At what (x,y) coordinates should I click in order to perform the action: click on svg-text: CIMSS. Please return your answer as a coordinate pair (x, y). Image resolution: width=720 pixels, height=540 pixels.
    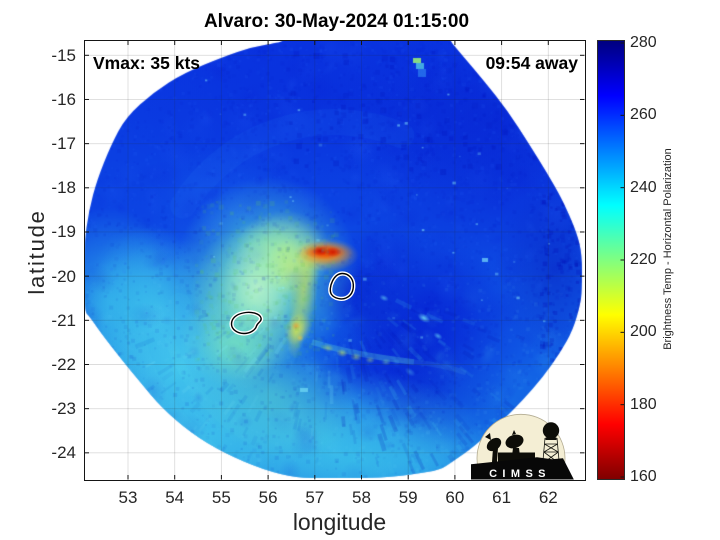
    Looking at the image, I should click on (520, 474).